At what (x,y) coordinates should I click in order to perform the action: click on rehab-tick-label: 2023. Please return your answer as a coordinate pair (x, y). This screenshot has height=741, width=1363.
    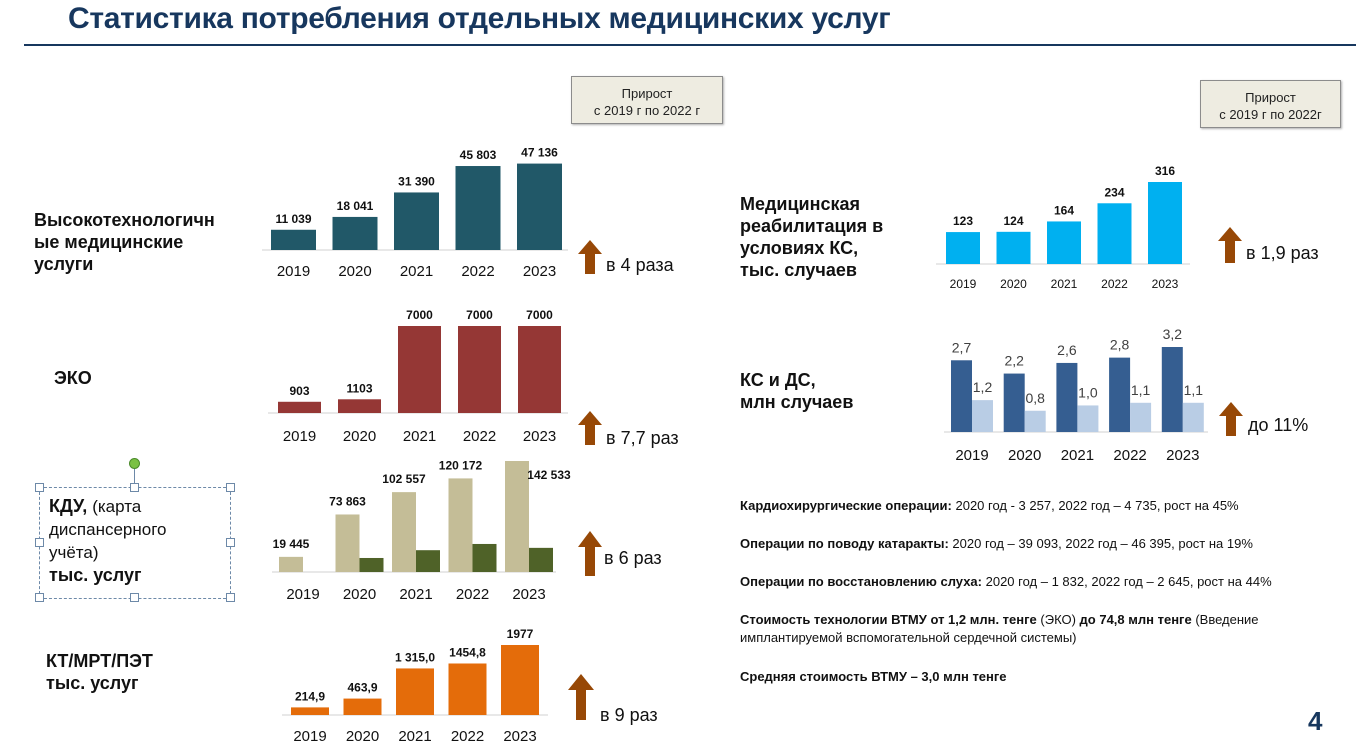
    Looking at the image, I should click on (1165, 284).